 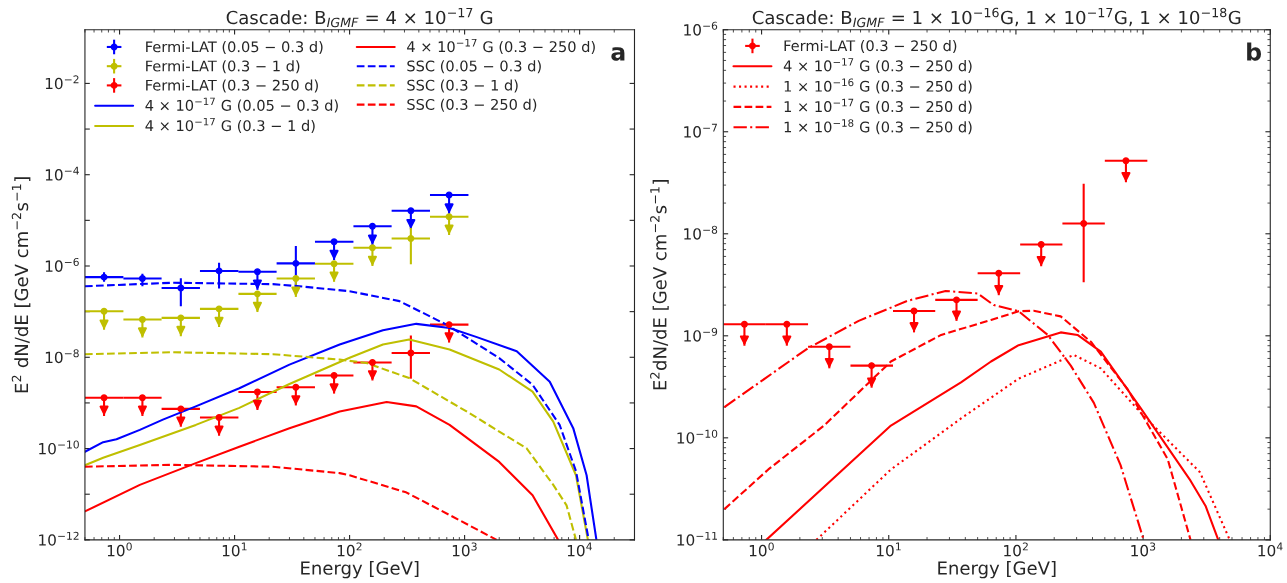 What do you see at coordinates (996, 17) in the screenshot?
I see `chart-title: Cascade: B$_{IGMF}$ = 1 × 10$^{−16}$G, 1 × 10$^{−17}$G, 1 × 10$^{−18}$G` at bounding box center [996, 17].